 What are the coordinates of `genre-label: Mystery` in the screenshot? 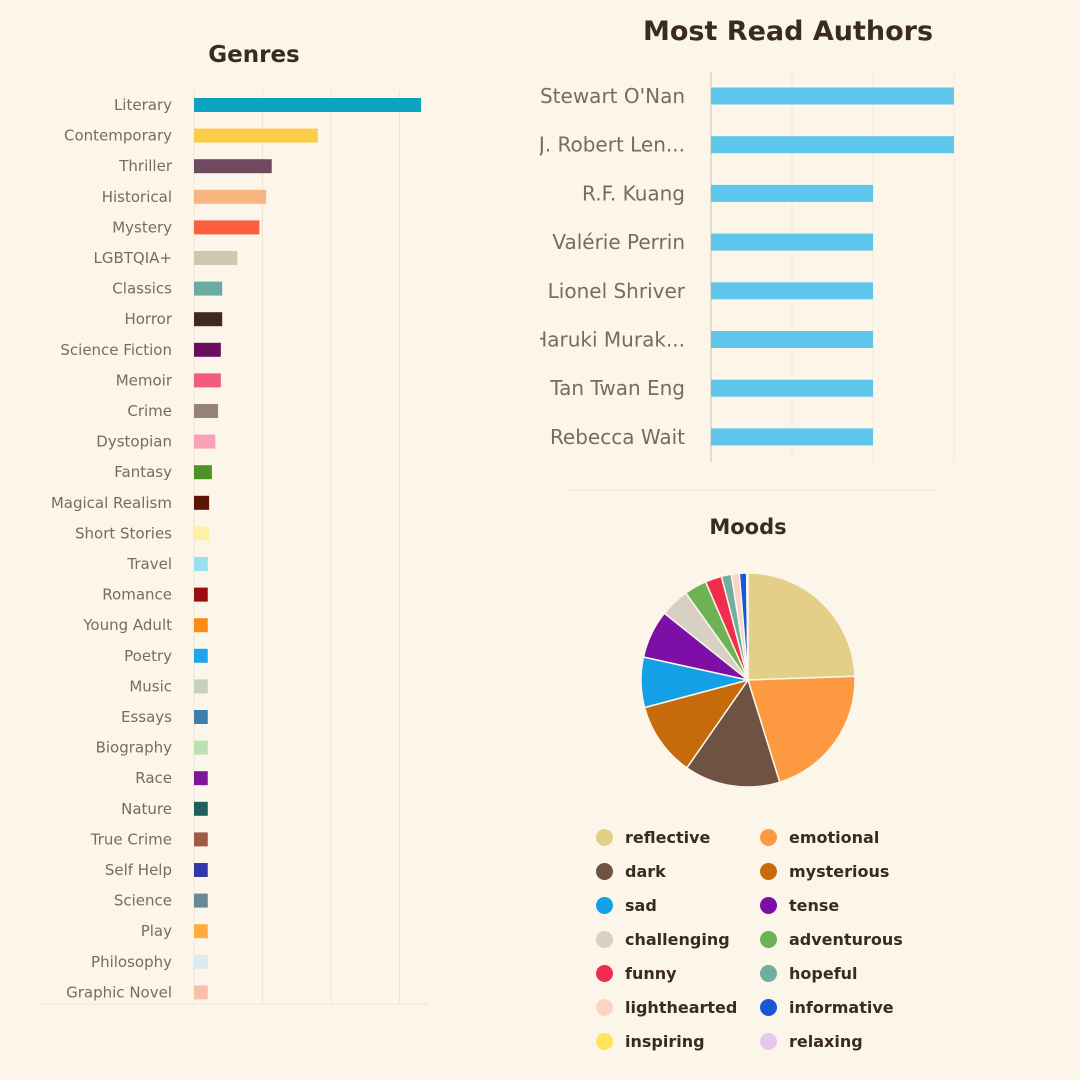 It's located at (142, 227).